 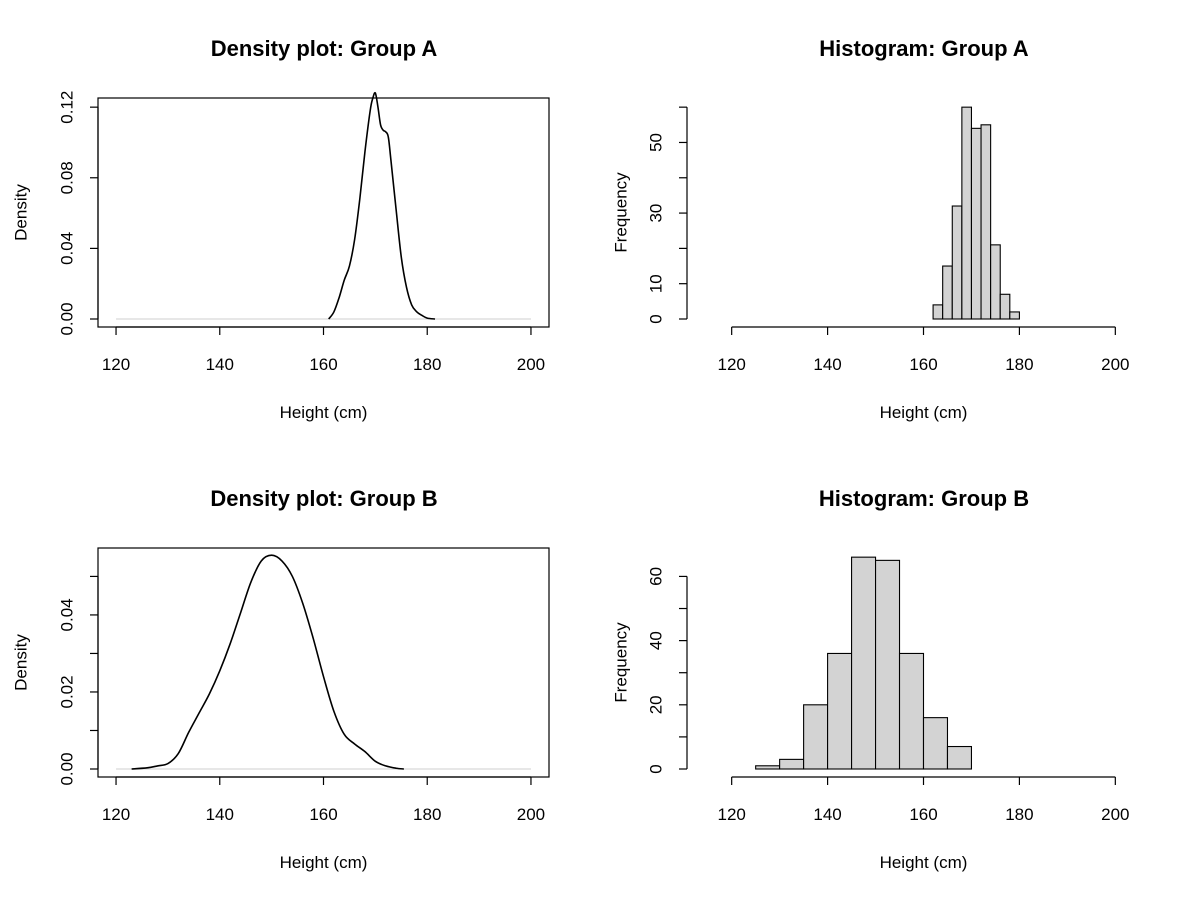 I want to click on y-tick-label: 20, so click(x=655, y=704).